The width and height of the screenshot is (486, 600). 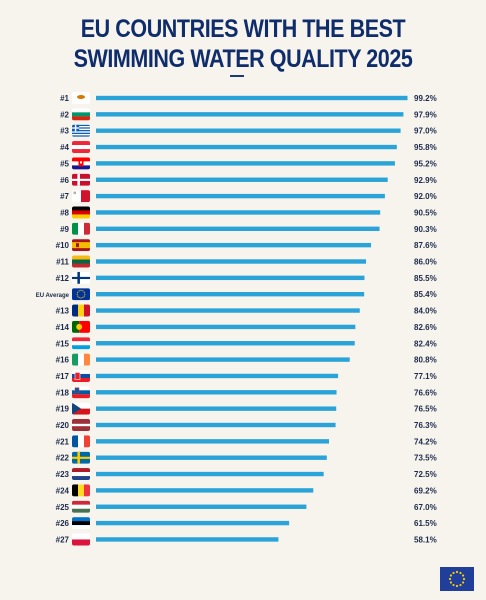 What do you see at coordinates (425, 327) in the screenshot?
I see `value-label: 82.6%` at bounding box center [425, 327].